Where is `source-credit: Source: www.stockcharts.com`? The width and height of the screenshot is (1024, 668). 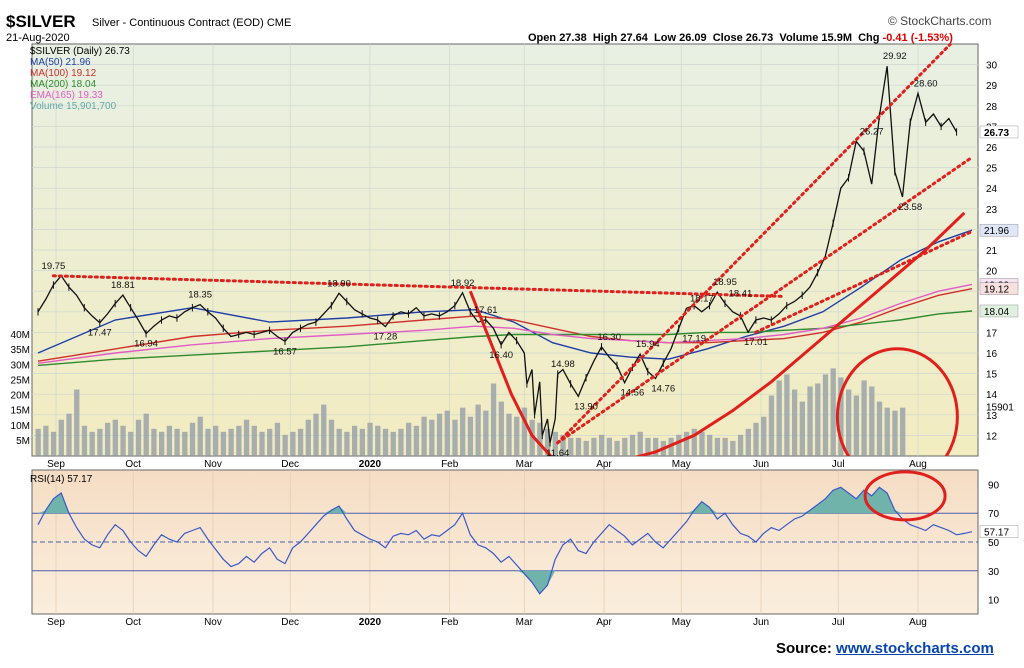 source-credit: Source: www.stockcharts.com is located at coordinates (885, 648).